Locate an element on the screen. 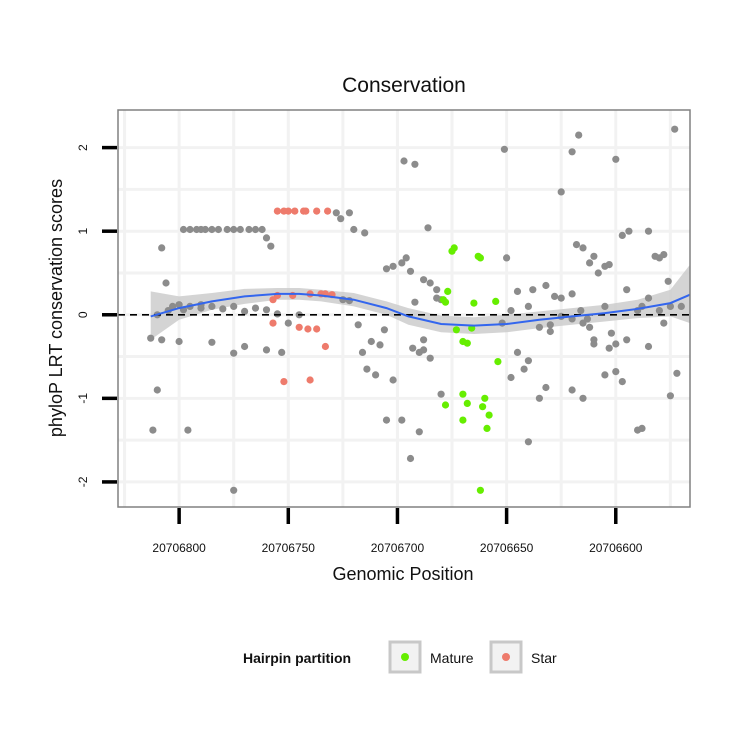 This screenshot has height=750, width=750. x-tick-label: 20706800 is located at coordinates (179, 548).